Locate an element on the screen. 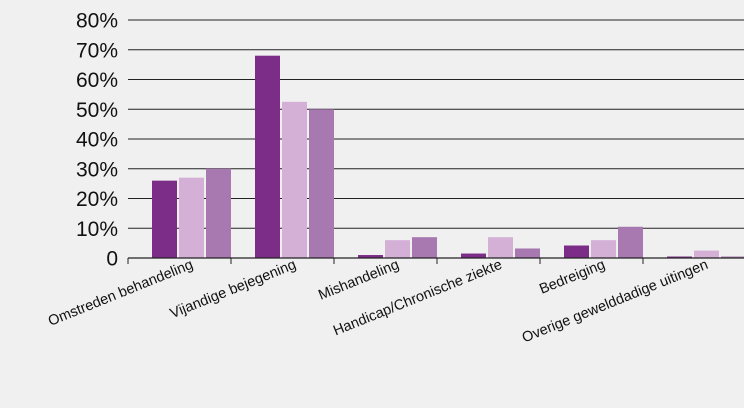 This screenshot has height=408, width=744. y-axis-tick-labels: 0 10% 20% 30% 40% 50% 60% 70% 80% is located at coordinates (97, 140).